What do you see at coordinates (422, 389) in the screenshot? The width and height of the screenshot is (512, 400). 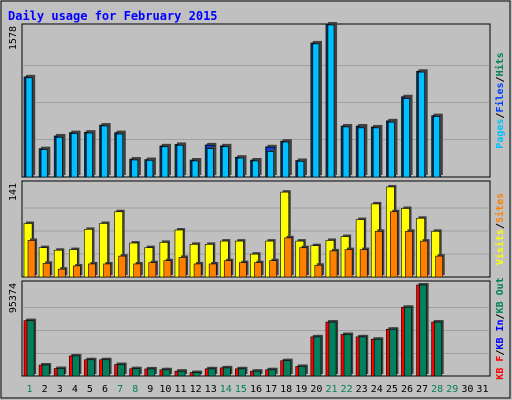 I see `day-label: 27` at bounding box center [422, 389].